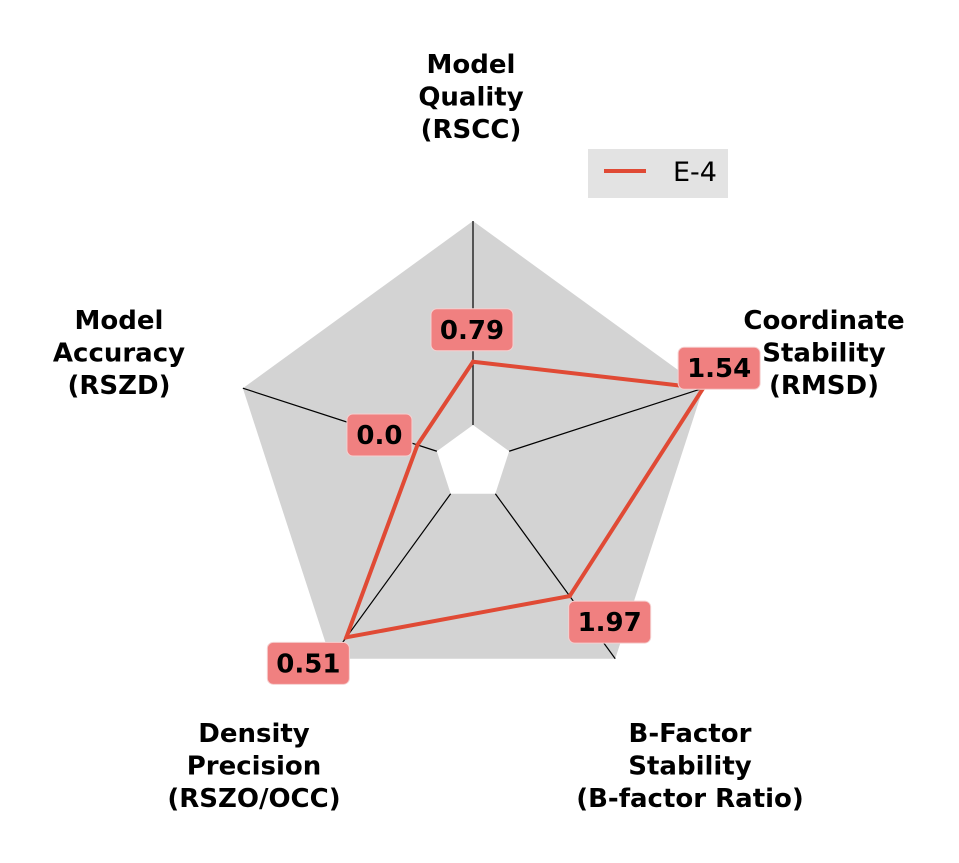 The image size is (959, 863). I want to click on series-line, so click(525, 499).